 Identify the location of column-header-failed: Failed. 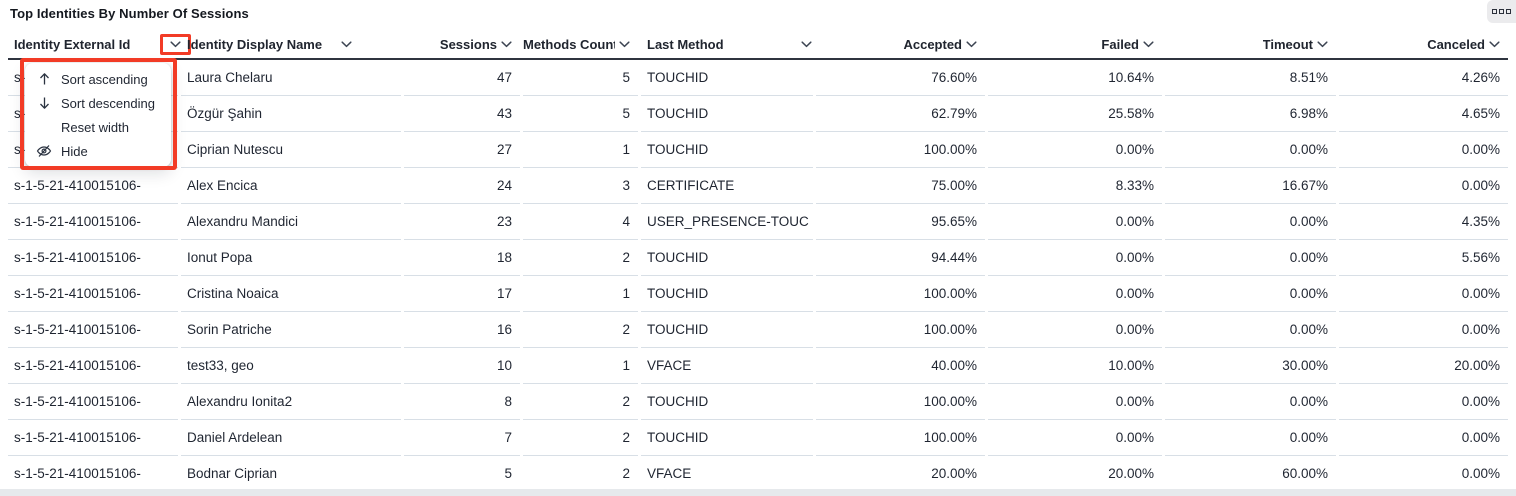
(1075, 44).